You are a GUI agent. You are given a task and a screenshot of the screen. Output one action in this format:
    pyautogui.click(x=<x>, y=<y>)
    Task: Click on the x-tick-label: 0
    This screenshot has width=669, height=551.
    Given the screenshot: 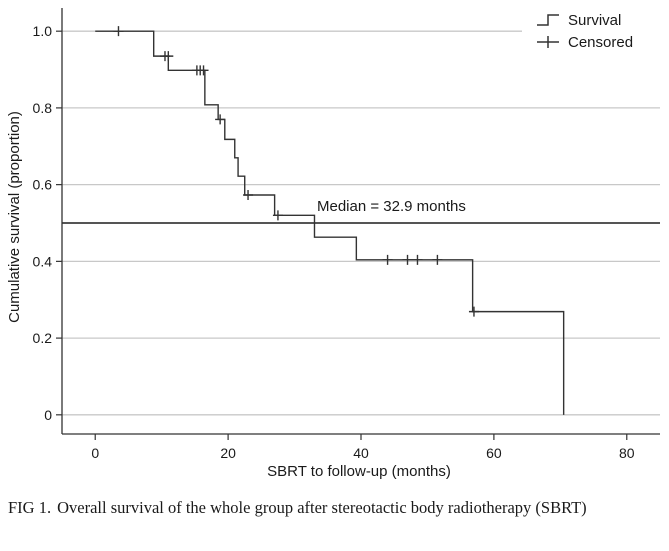 What is the action you would take?
    pyautogui.click(x=95, y=453)
    